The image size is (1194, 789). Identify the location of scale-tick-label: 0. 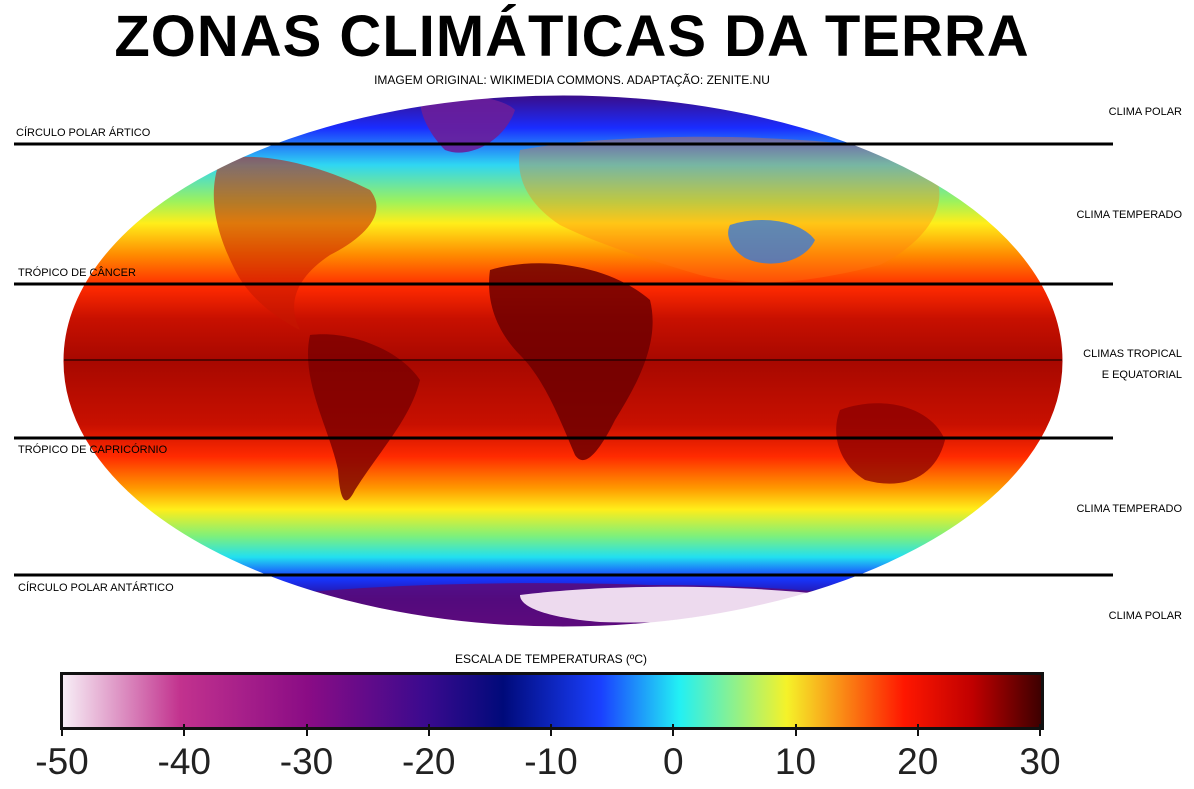
(673, 761).